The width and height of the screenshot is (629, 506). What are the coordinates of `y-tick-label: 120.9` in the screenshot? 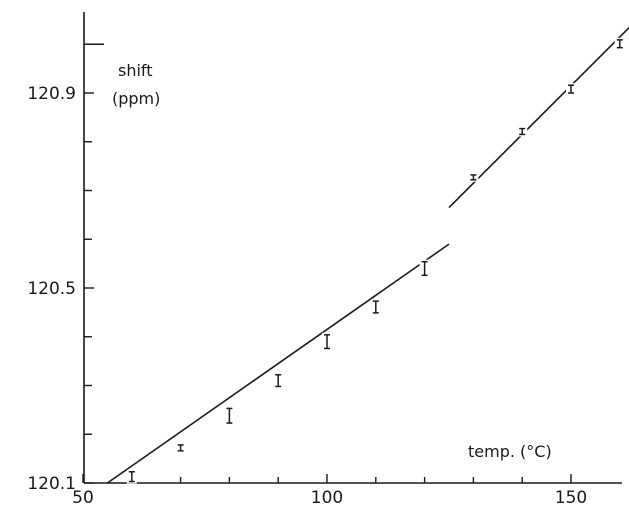 It's located at (51, 94).